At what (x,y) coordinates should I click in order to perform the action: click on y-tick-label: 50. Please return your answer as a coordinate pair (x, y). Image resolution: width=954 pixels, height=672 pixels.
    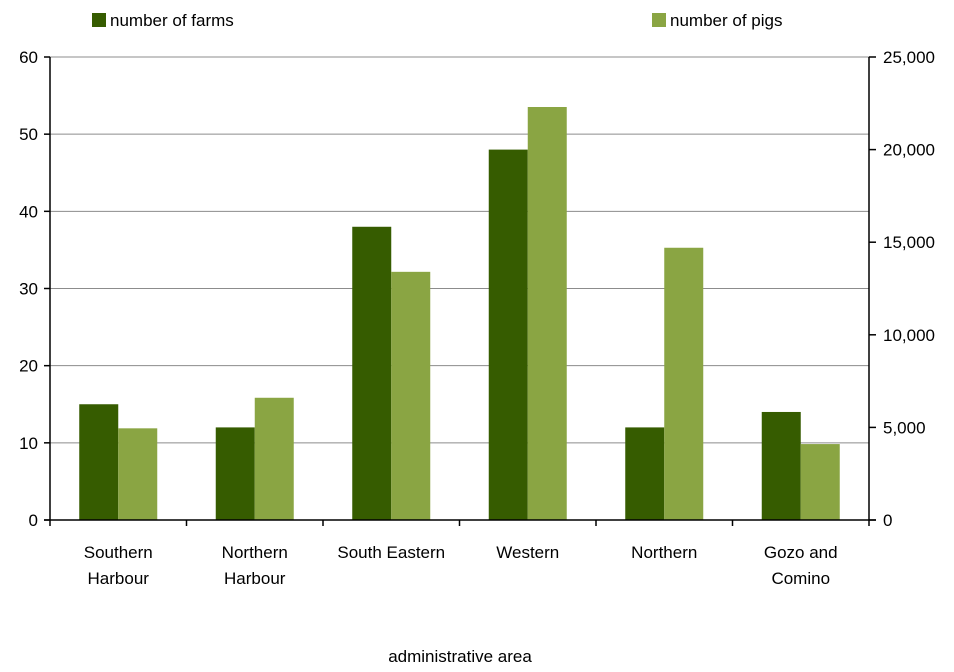
    Looking at the image, I should click on (28, 134).